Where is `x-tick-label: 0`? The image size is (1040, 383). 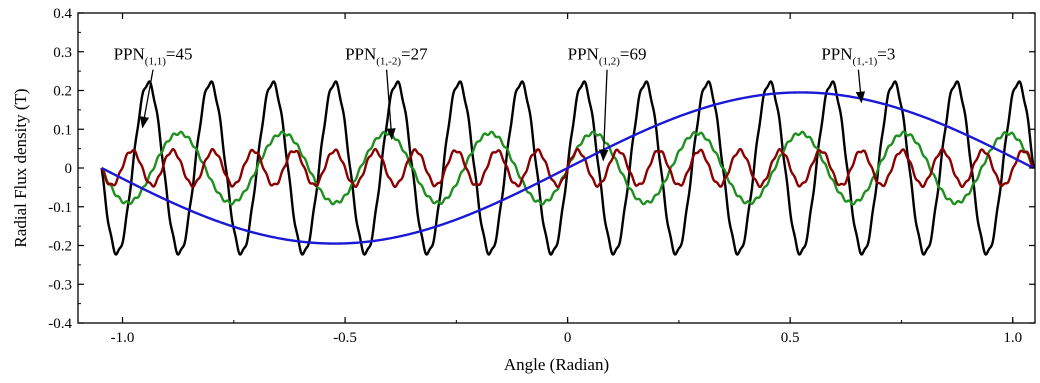
x-tick-label: 0 is located at coordinates (568, 338).